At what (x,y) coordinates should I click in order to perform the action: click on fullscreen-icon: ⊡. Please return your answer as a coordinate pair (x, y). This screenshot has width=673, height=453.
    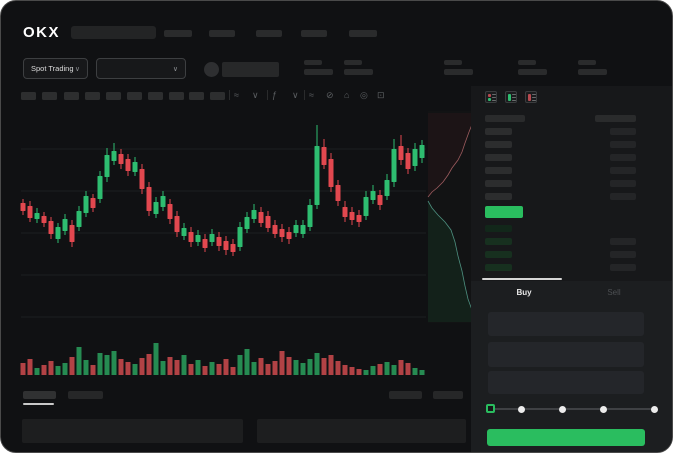
    Looking at the image, I should click on (381, 95).